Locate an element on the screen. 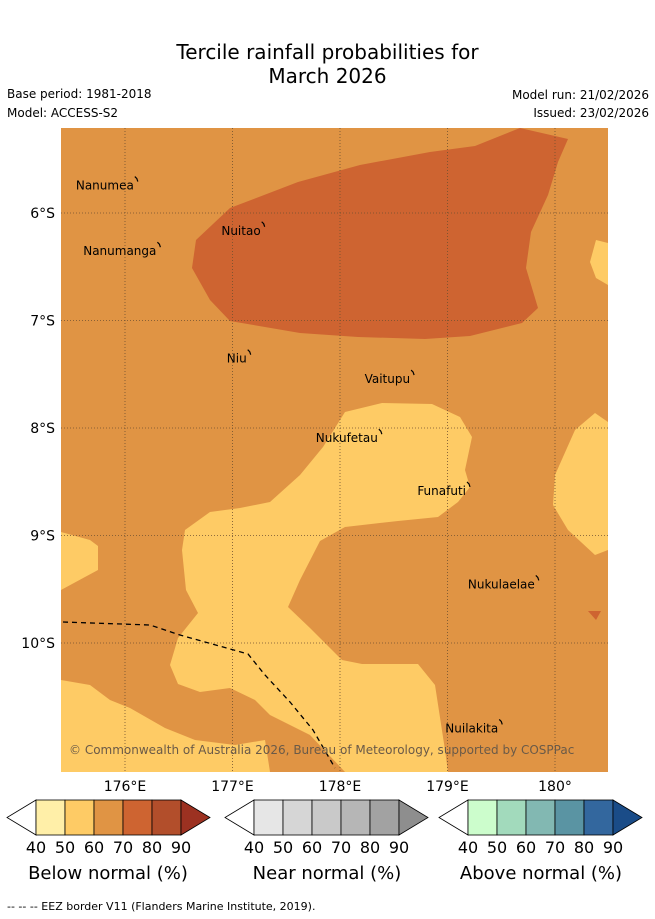 The width and height of the screenshot is (655, 919). longitude-tick-label: 177°E is located at coordinates (232, 787).